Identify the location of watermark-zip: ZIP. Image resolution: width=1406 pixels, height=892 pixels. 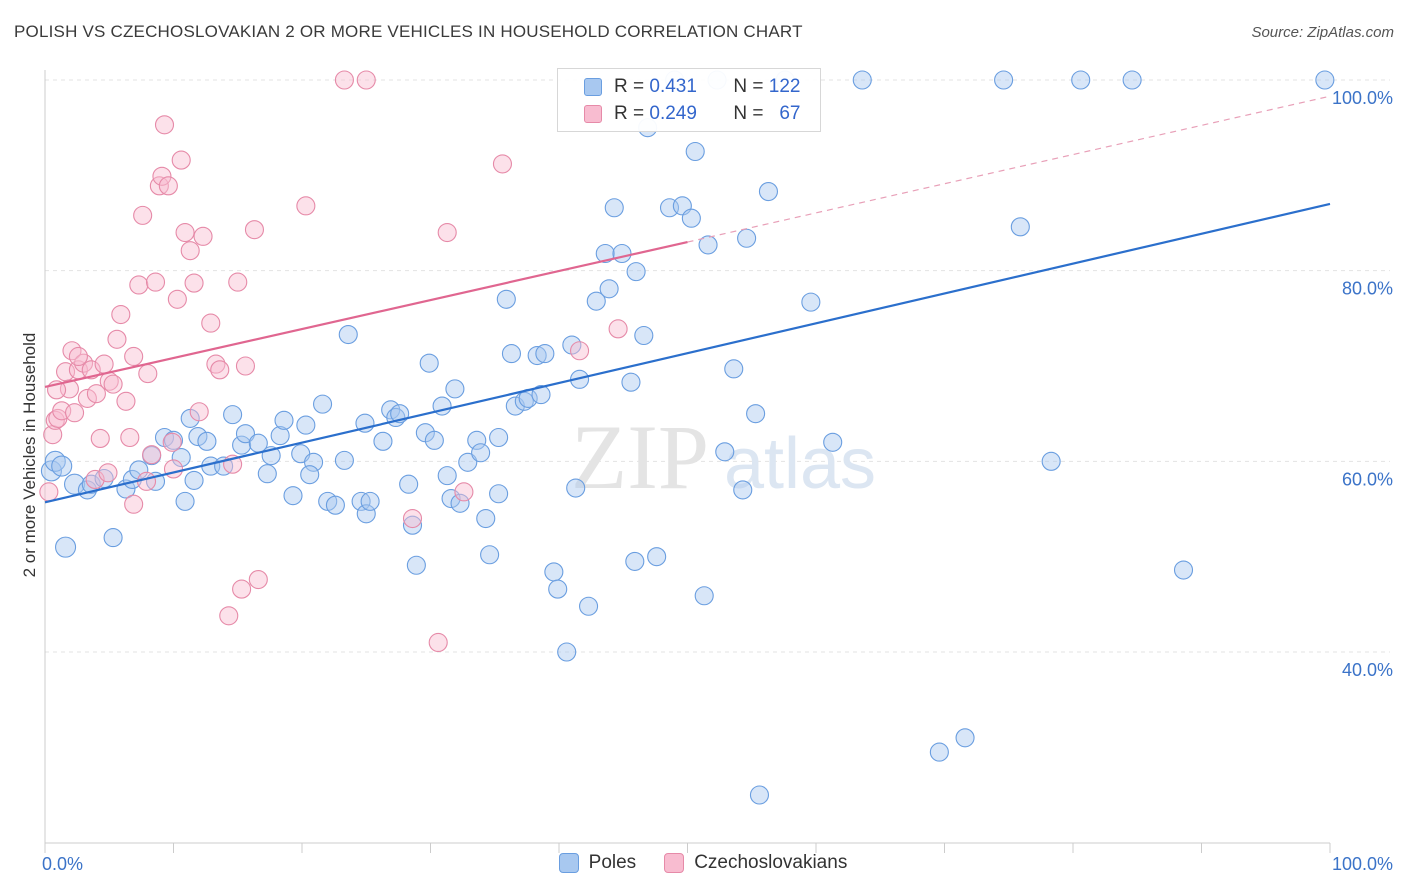
(640, 457).